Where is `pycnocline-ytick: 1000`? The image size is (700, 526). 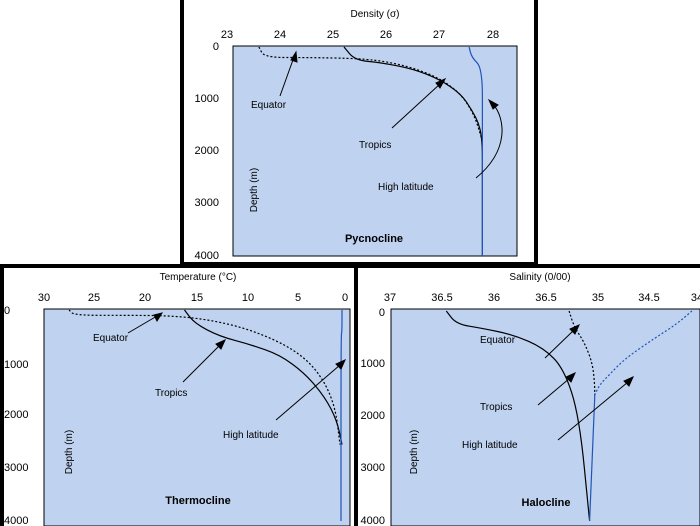 pycnocline-ytick: 1000 is located at coordinates (207, 99).